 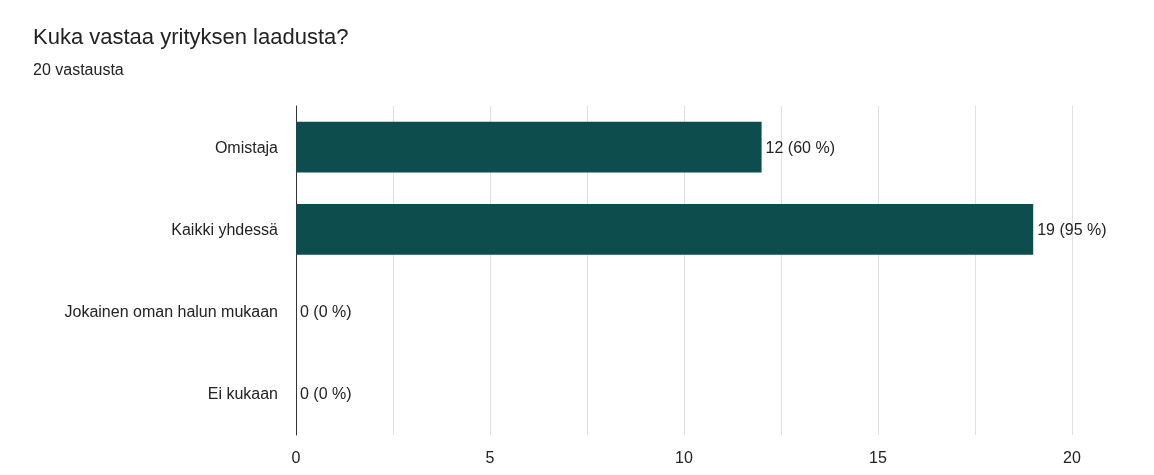 What do you see at coordinates (490, 457) in the screenshot?
I see `x-tick-label: 5` at bounding box center [490, 457].